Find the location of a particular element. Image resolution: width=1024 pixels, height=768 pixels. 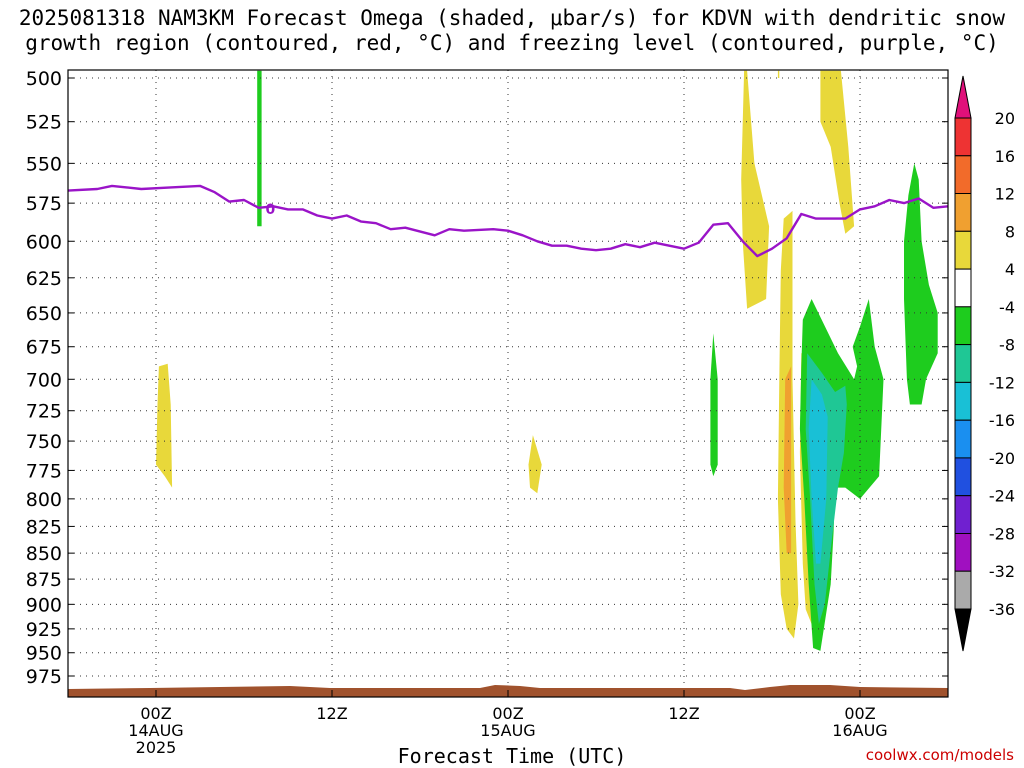

colorbar-label-11: -28 is located at coordinates (1002, 533).